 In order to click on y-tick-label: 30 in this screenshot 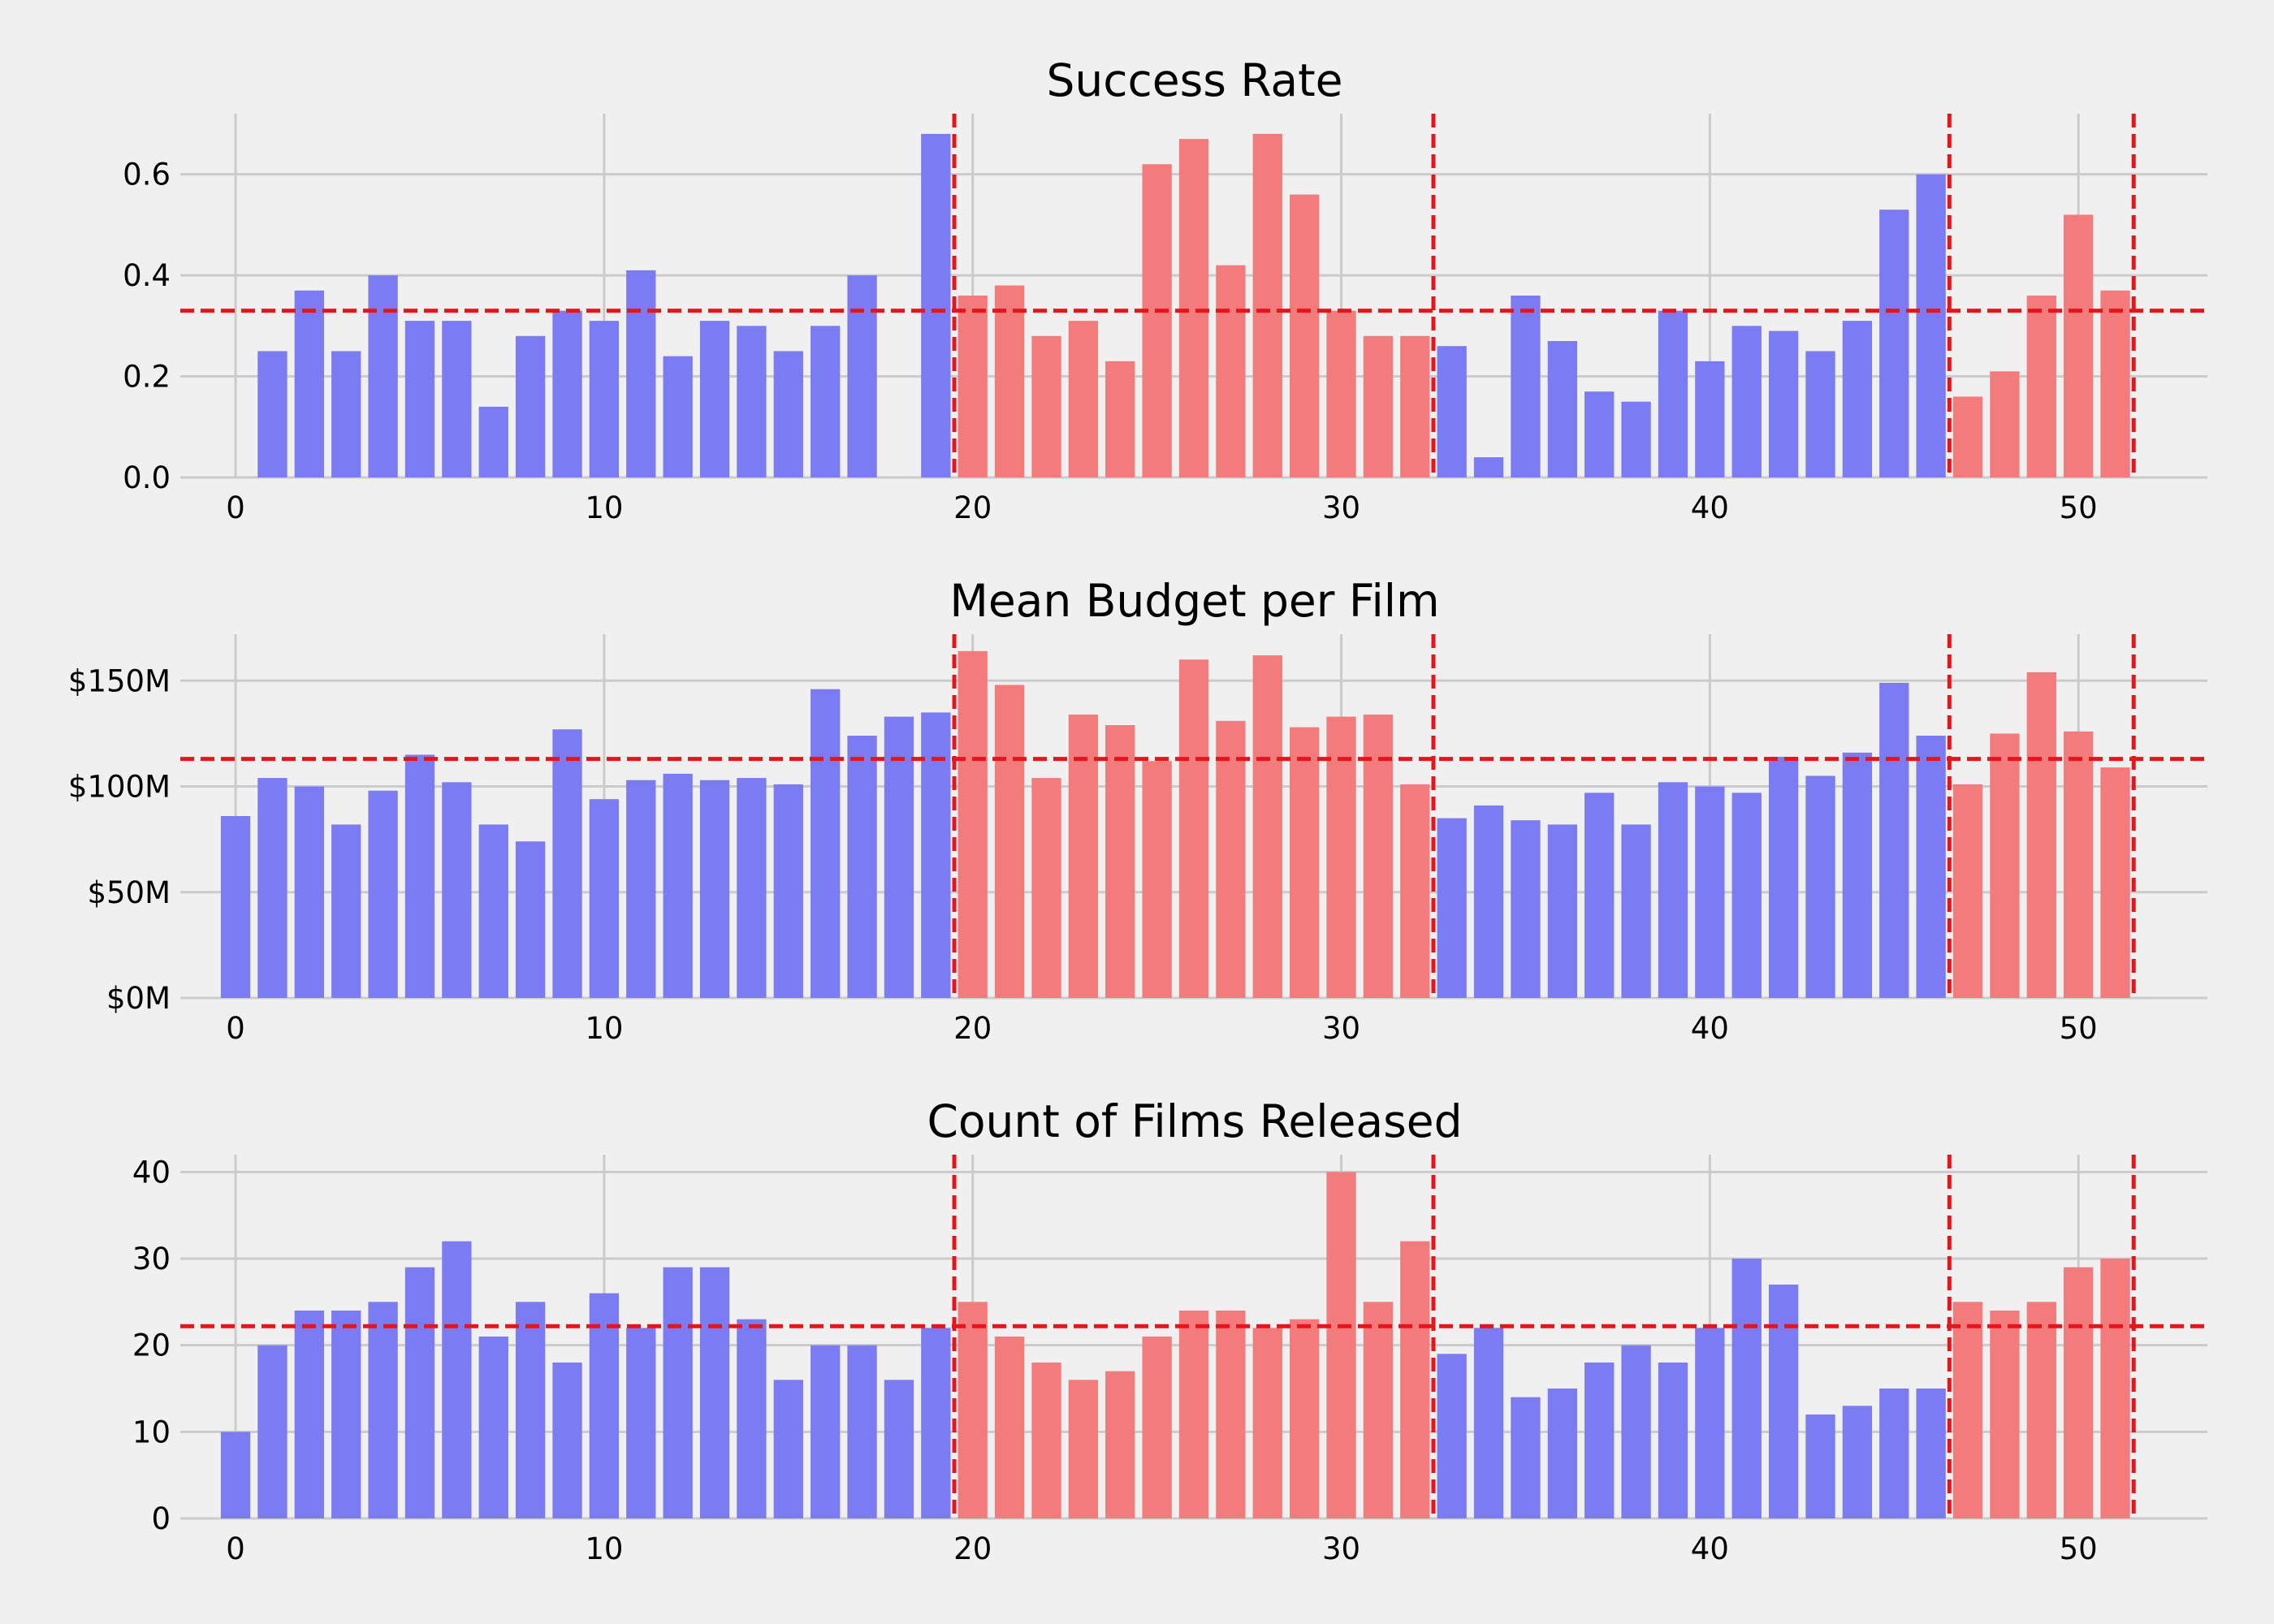, I will do `click(151, 1259)`.